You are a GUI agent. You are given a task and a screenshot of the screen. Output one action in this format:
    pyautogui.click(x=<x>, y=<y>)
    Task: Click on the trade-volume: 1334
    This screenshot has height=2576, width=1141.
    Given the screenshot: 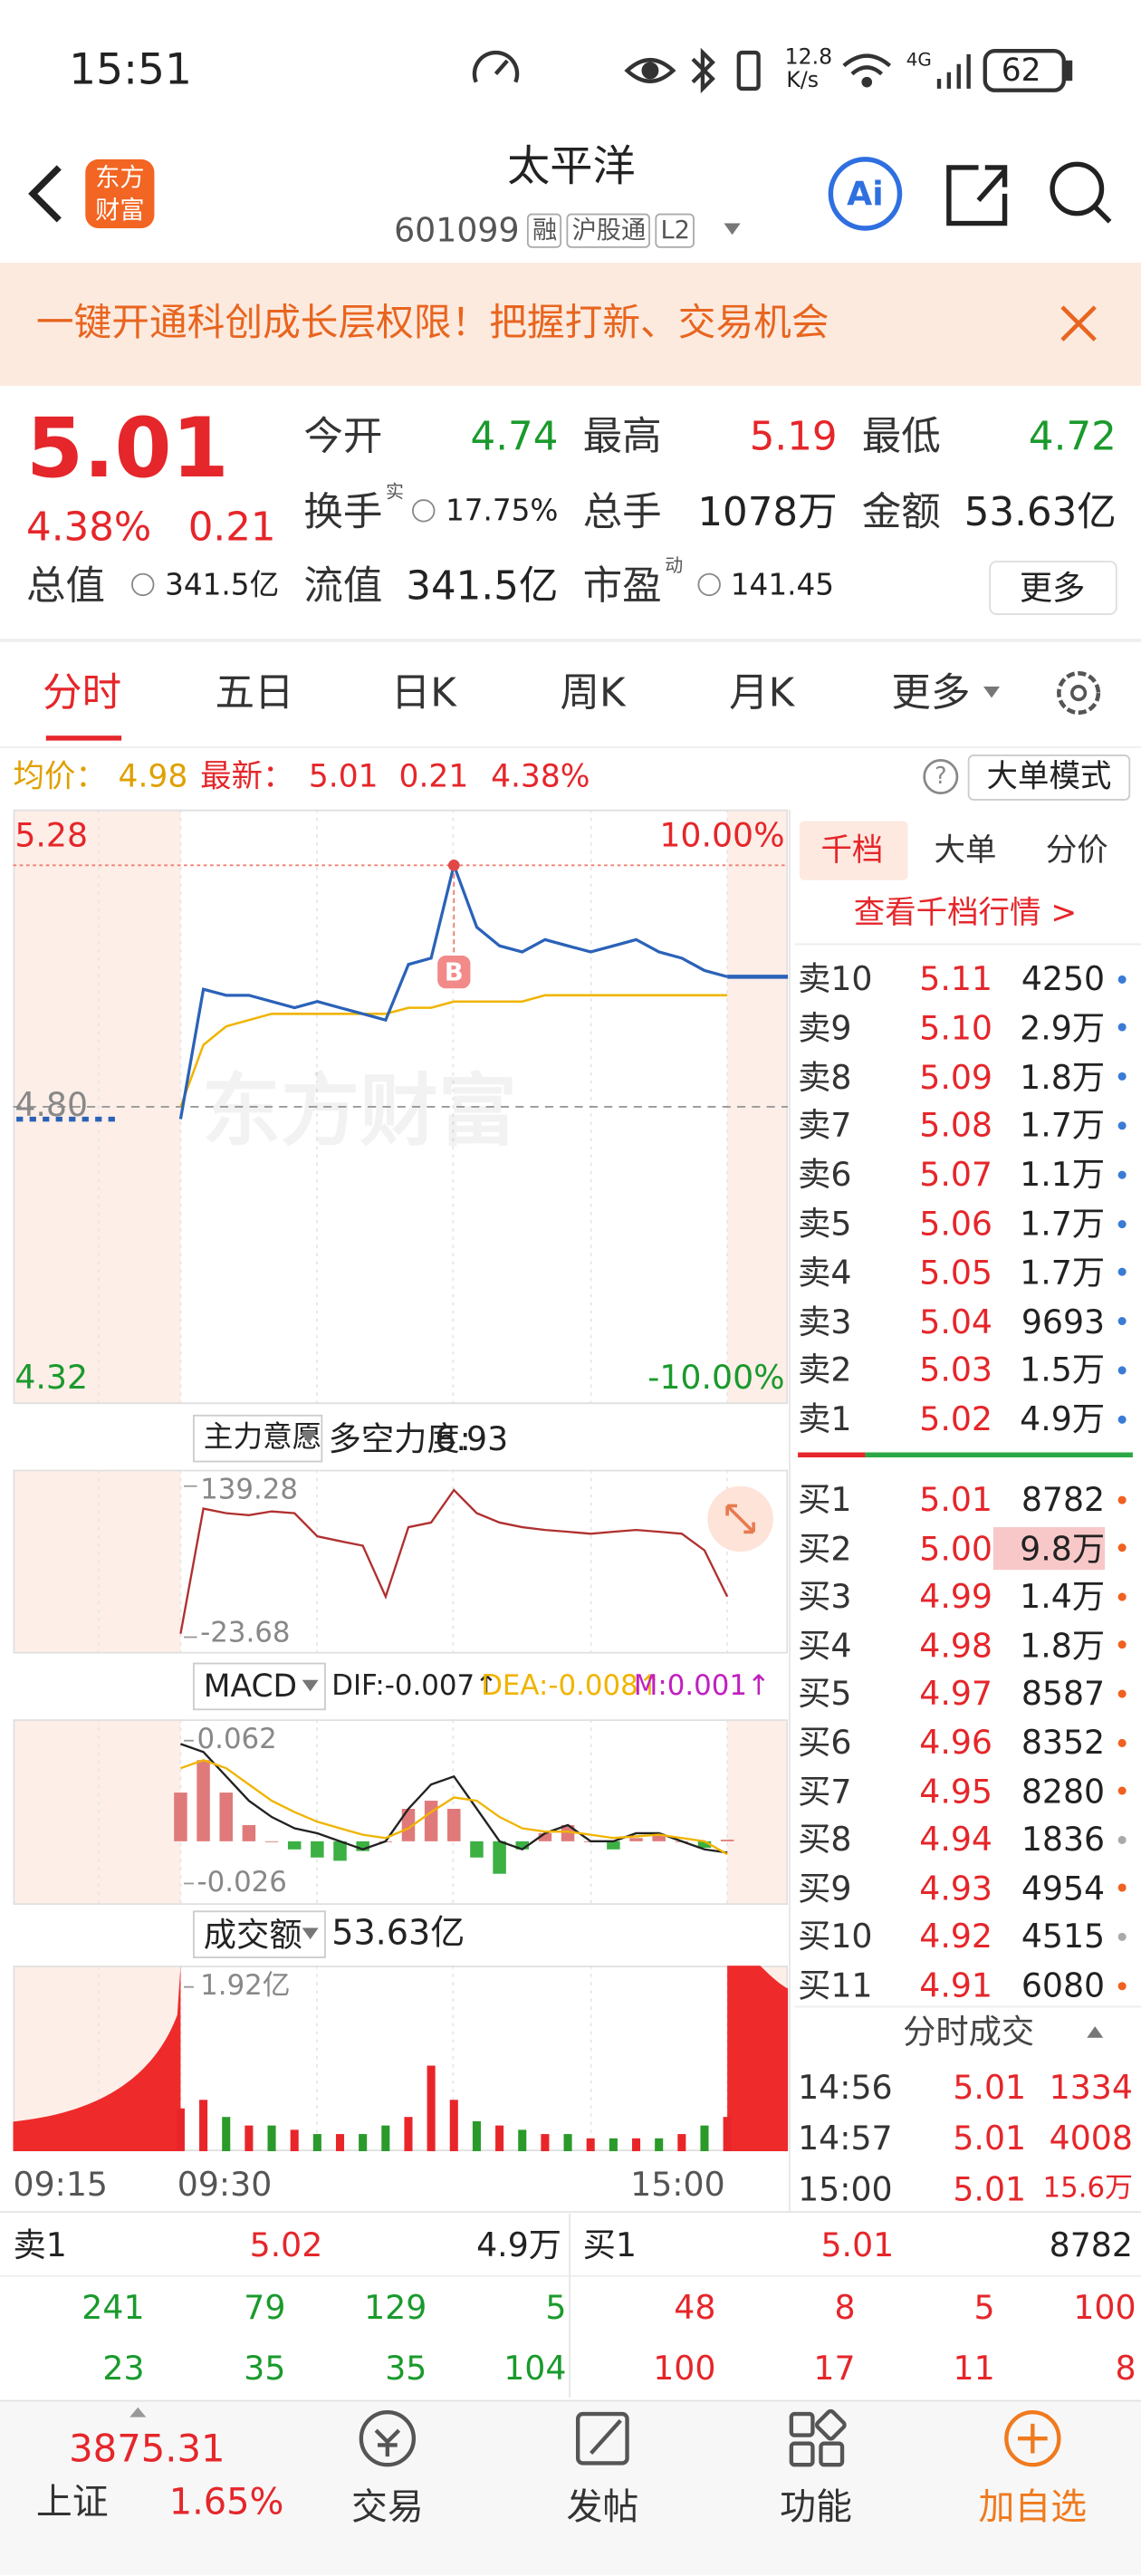 What is the action you would take?
    pyautogui.click(x=1091, y=2087)
    